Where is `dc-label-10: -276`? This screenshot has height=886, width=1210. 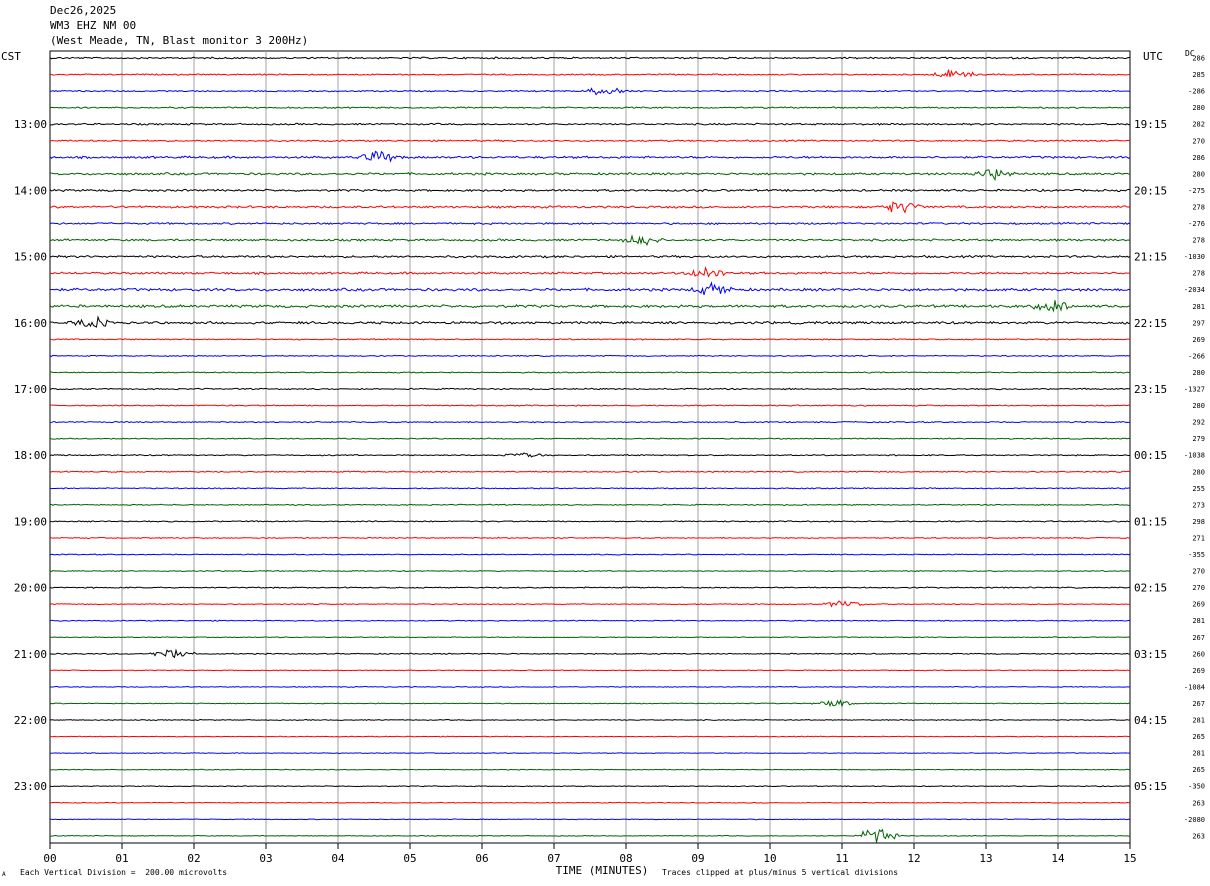
dc-label-10: -276 is located at coordinates (1196, 224).